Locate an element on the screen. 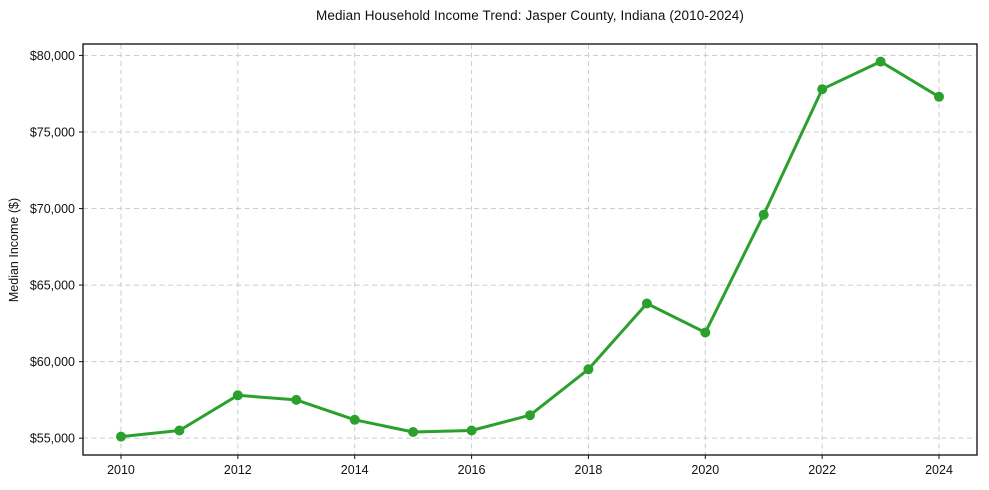  y-tick-label: $70,000 is located at coordinates (52, 209).